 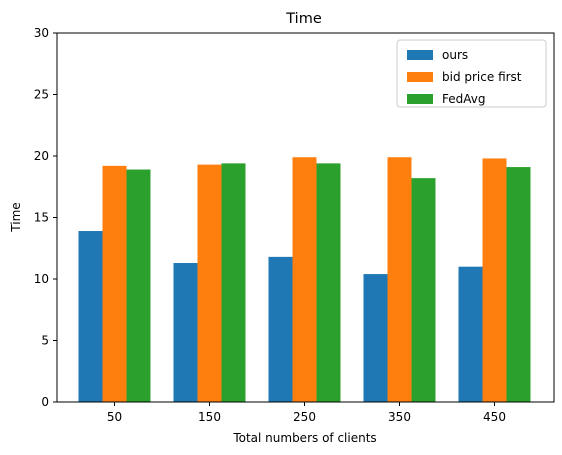 What do you see at coordinates (420, 55) in the screenshot?
I see `legend-swatch-ours` at bounding box center [420, 55].